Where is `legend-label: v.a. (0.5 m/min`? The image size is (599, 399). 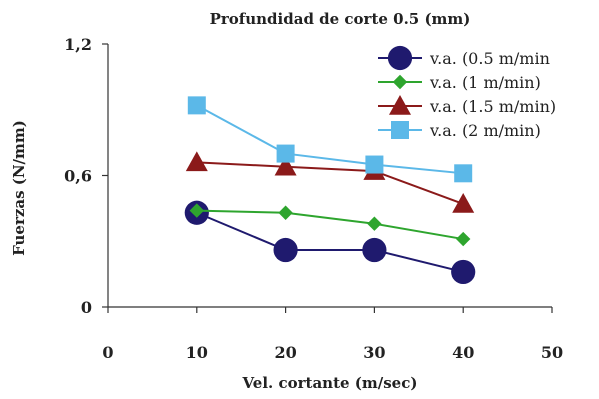 legend-label: v.a. (0.5 m/min is located at coordinates (489, 58).